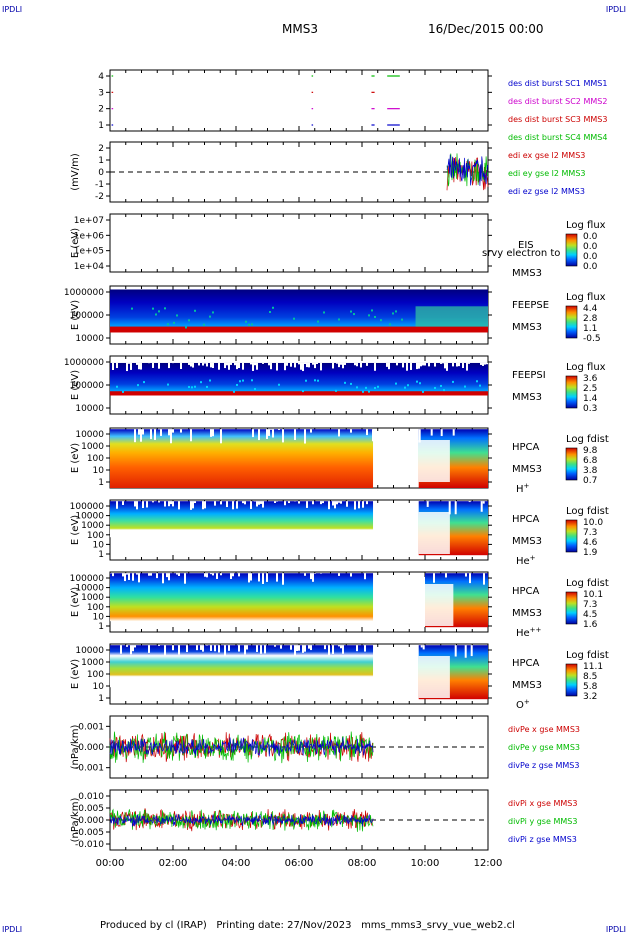 Image resolution: width=630 pixels, height=934 pixels. I want to click on heatmap-block, so click(242, 458).